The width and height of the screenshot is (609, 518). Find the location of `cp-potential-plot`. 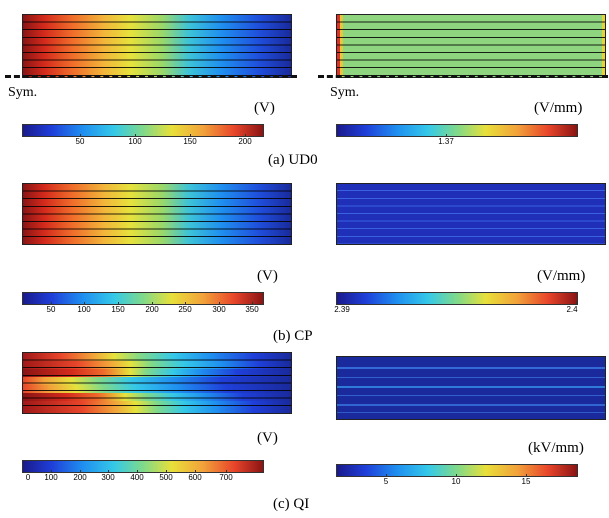

cp-potential-plot is located at coordinates (157, 214).